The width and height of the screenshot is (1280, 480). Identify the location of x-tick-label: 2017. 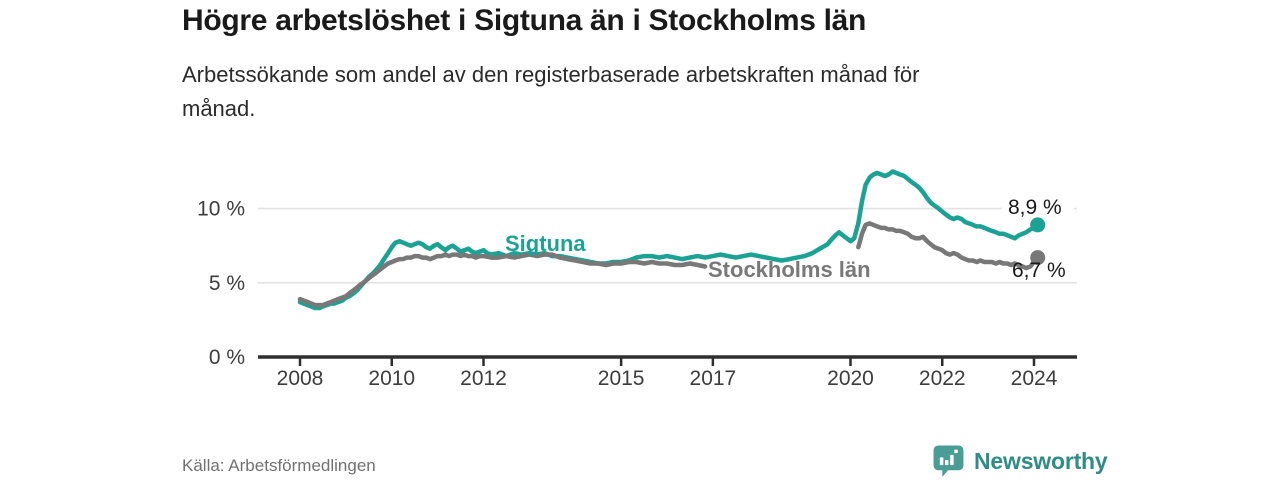
(713, 378).